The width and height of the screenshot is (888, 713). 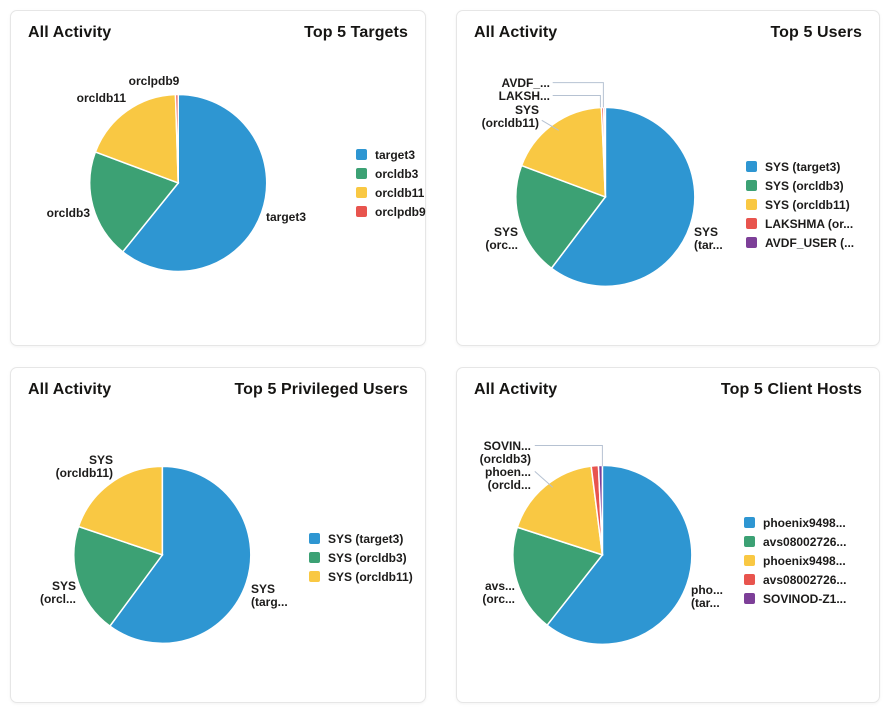 What do you see at coordinates (791, 389) in the screenshot?
I see `card-title: Top 5 Client Hosts` at bounding box center [791, 389].